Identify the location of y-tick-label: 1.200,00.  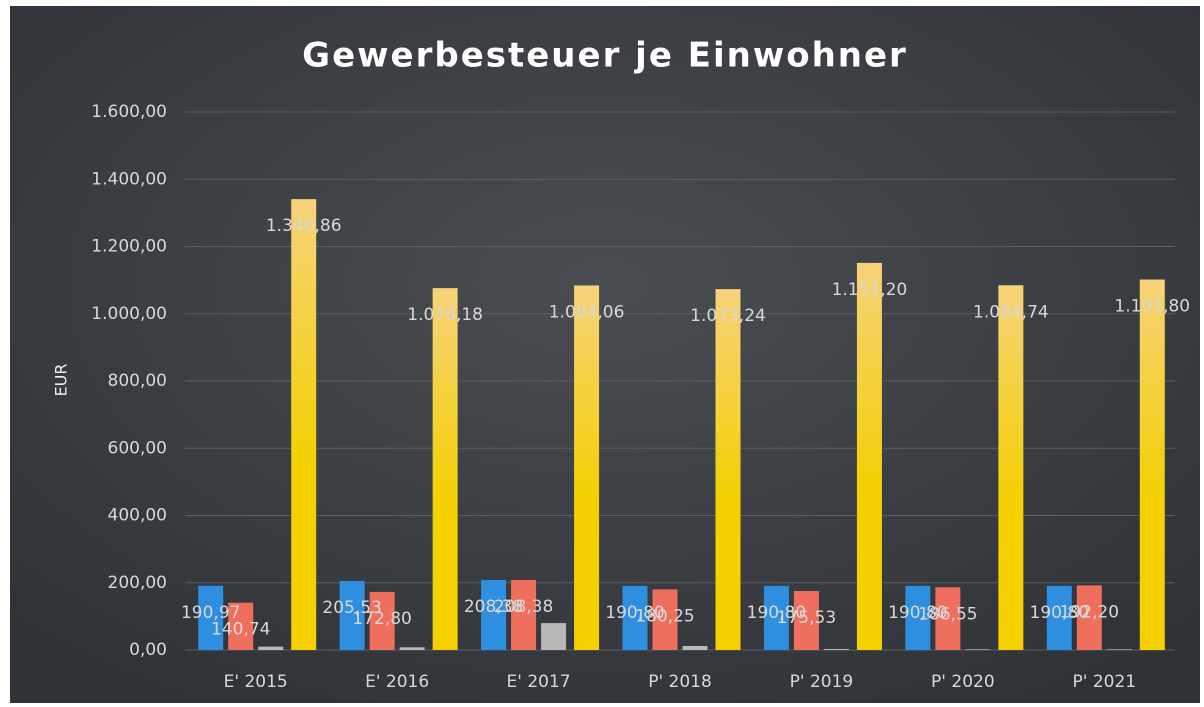
(129, 247).